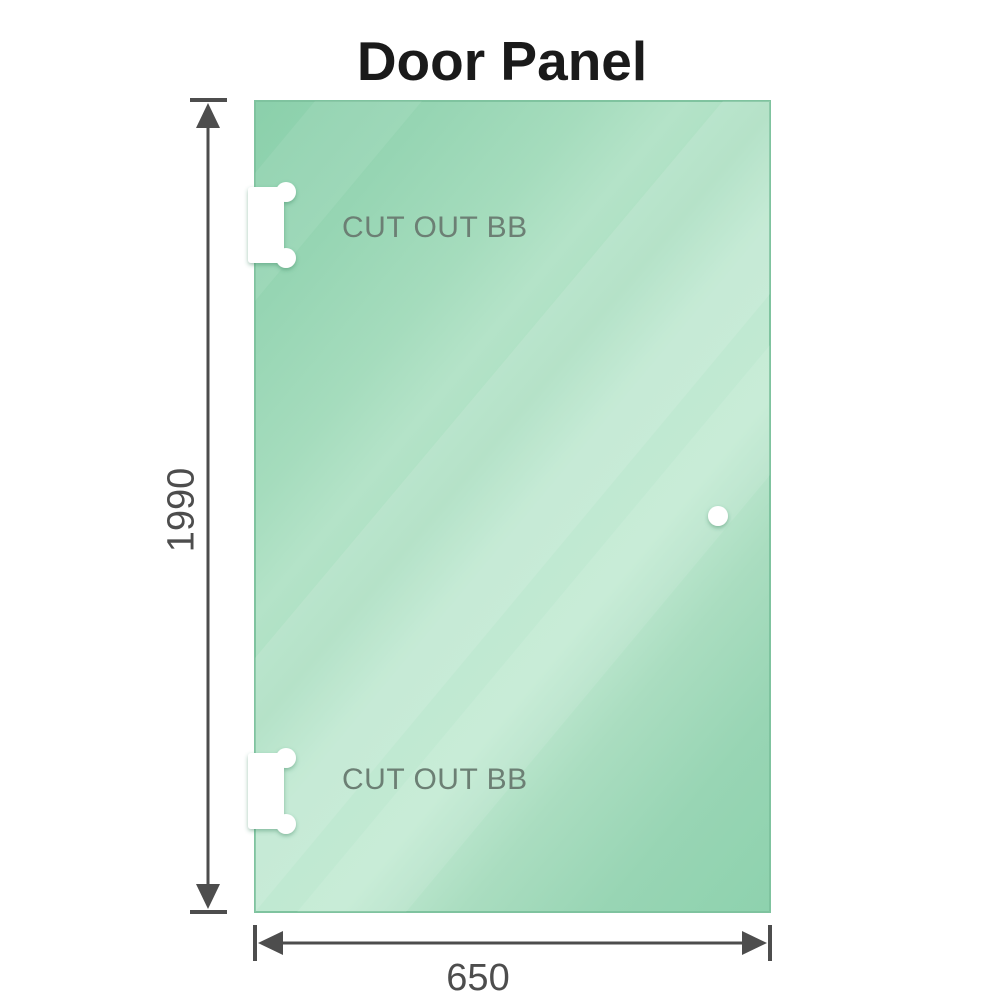 This screenshot has height=1000, width=1000. I want to click on hinge-cutout-bottom, so click(272, 791).